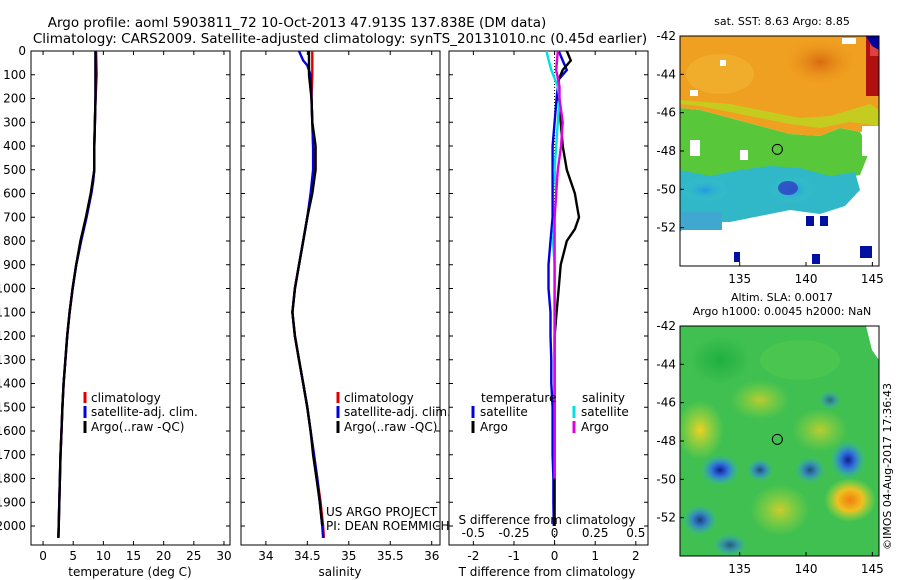 The height and width of the screenshot is (580, 900). Describe the element at coordinates (514, 556) in the screenshot. I see `x-tick-label: -1` at that location.